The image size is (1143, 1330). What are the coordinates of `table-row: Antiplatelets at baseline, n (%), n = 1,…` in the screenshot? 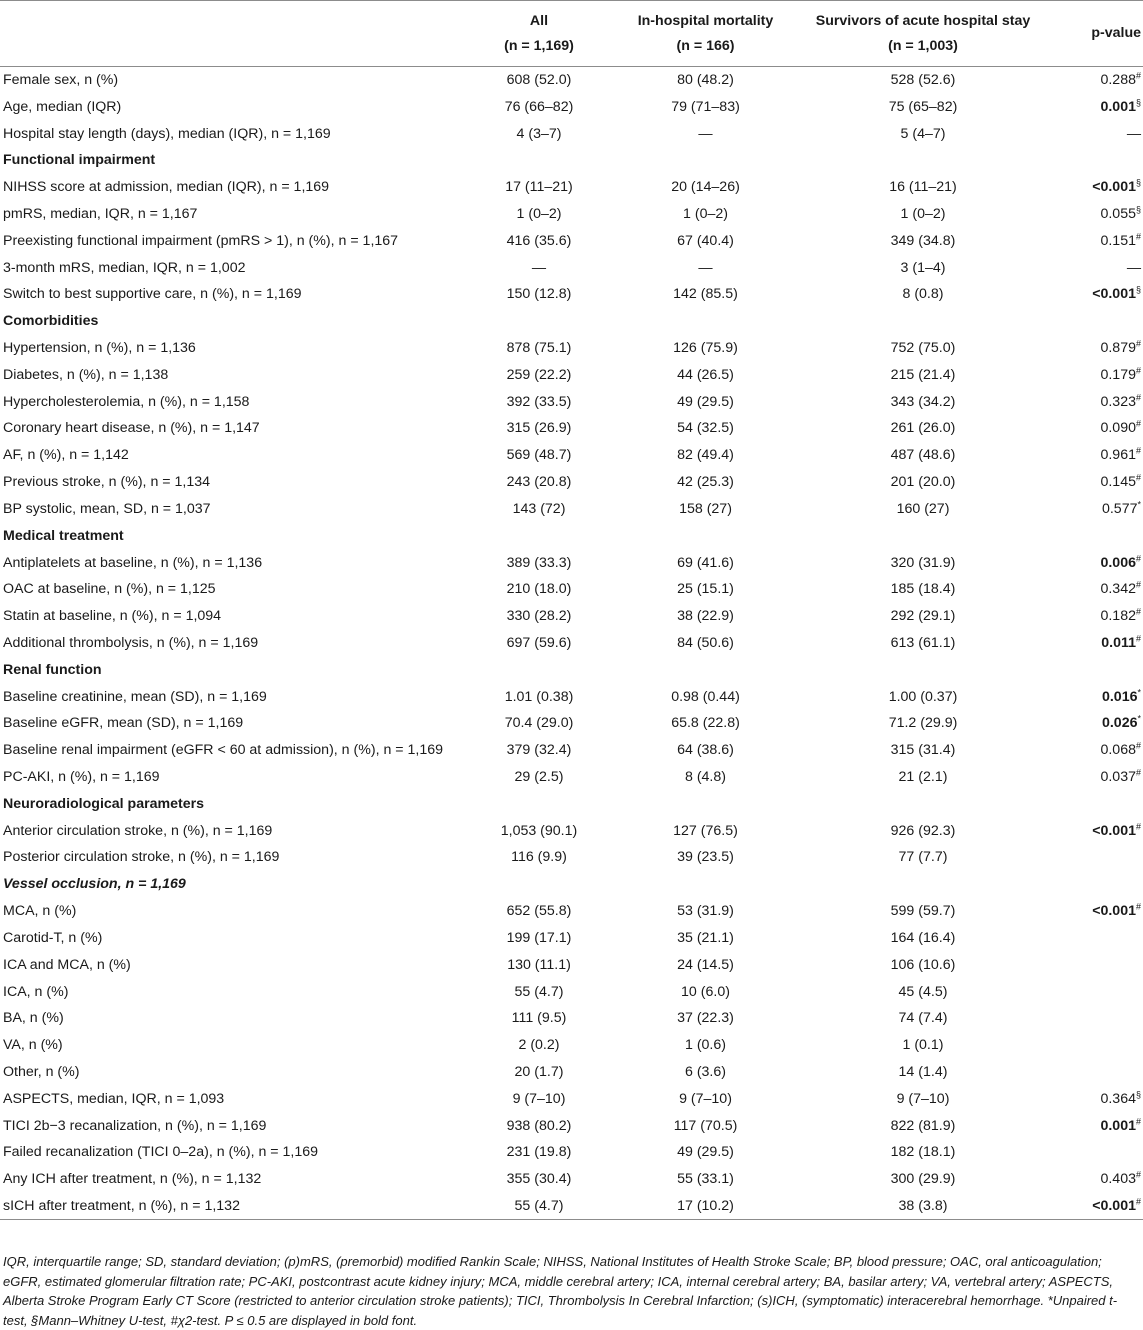 It's located at (571, 562).